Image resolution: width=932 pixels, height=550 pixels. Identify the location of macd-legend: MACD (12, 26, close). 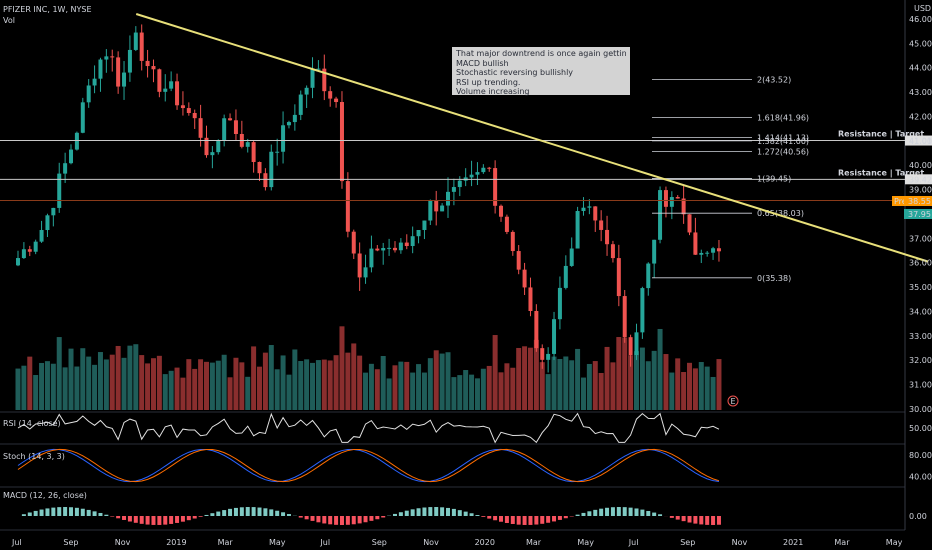
(45, 495).